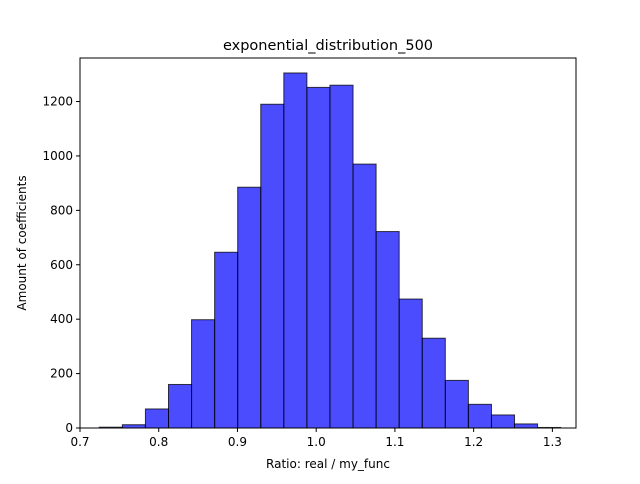  I want to click on x-tick-label: 1.2, so click(473, 442).